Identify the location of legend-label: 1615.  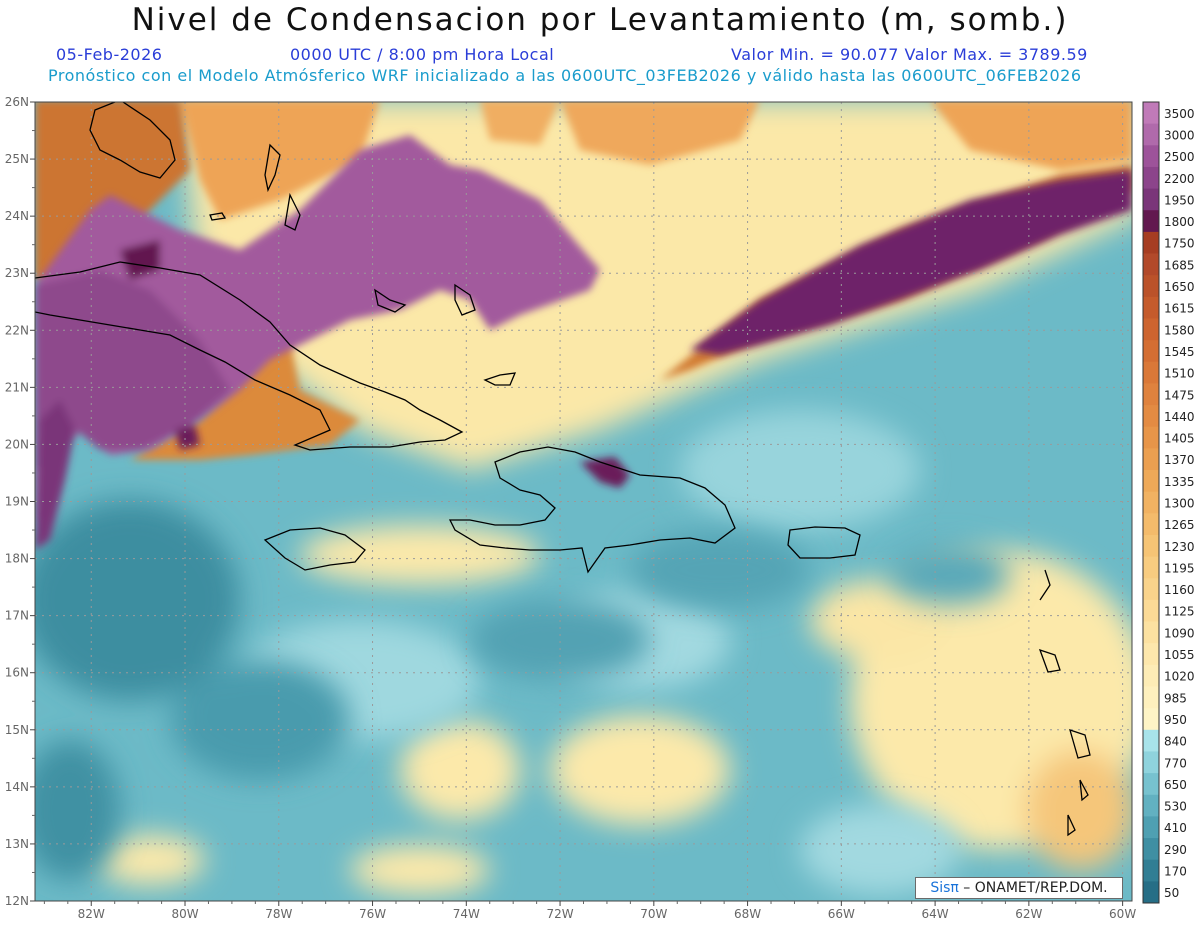
(1179, 309).